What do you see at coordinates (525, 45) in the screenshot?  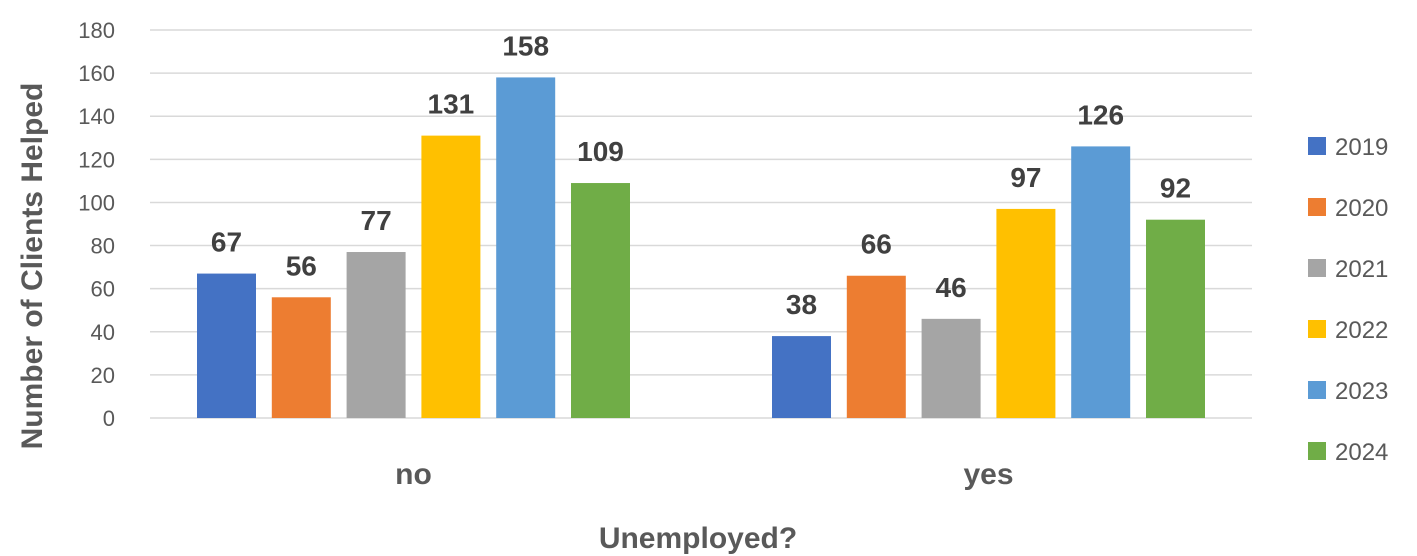 I see `data-label-no-2023: 158` at bounding box center [525, 45].